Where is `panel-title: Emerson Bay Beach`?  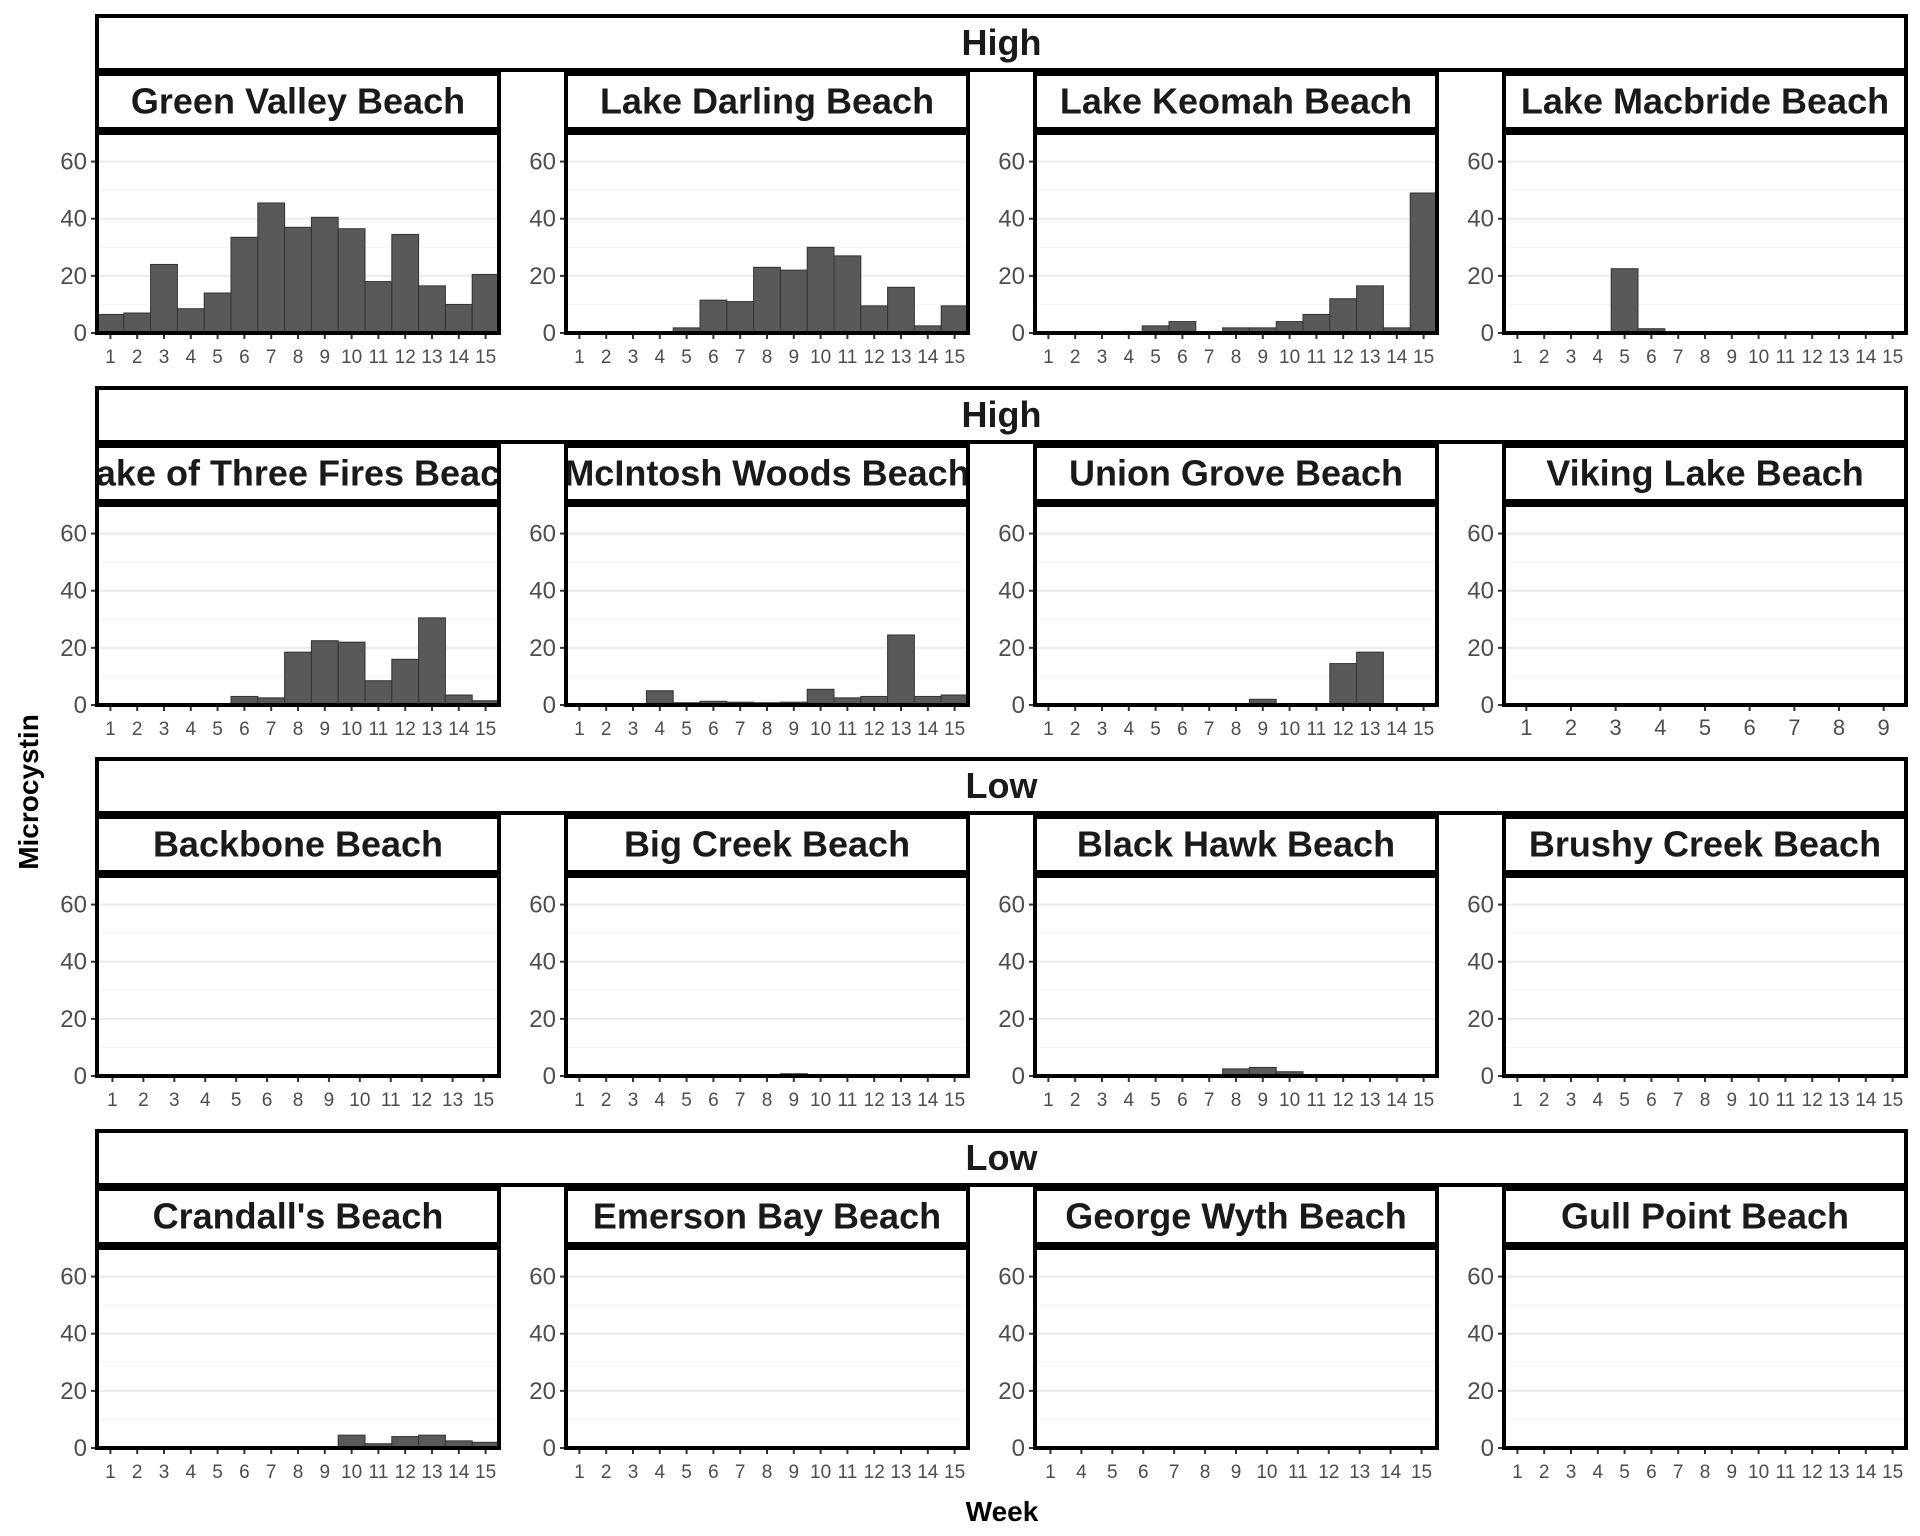 panel-title: Emerson Bay Beach is located at coordinates (767, 1216).